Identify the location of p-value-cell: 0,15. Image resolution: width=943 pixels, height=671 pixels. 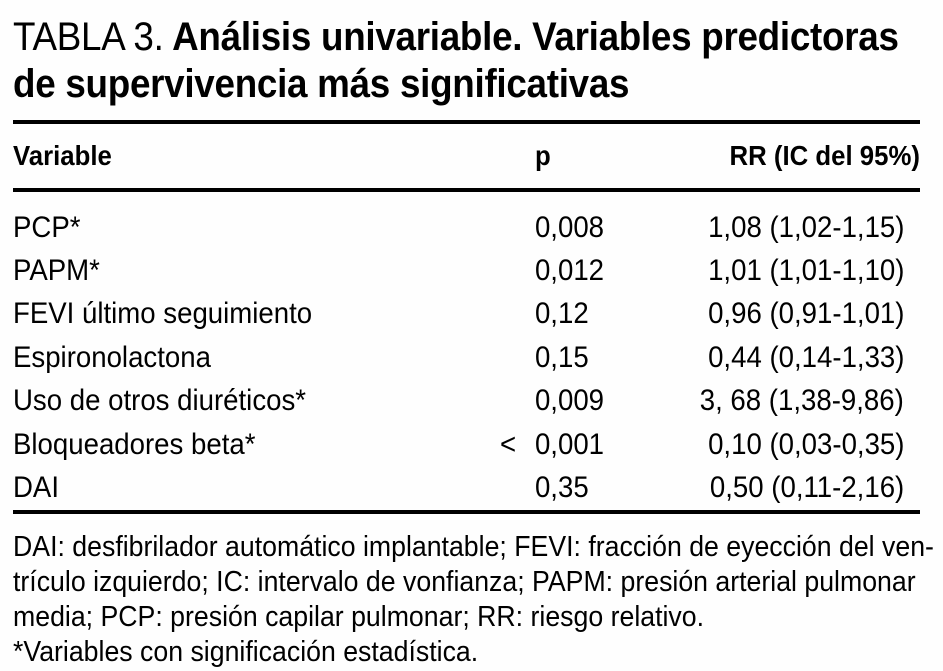
(557, 358).